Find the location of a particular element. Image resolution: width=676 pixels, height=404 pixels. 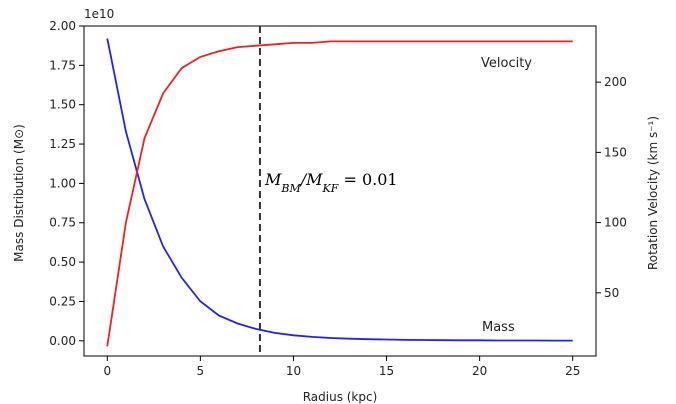

y-left-tick-label: 0.50 is located at coordinates (62, 262).